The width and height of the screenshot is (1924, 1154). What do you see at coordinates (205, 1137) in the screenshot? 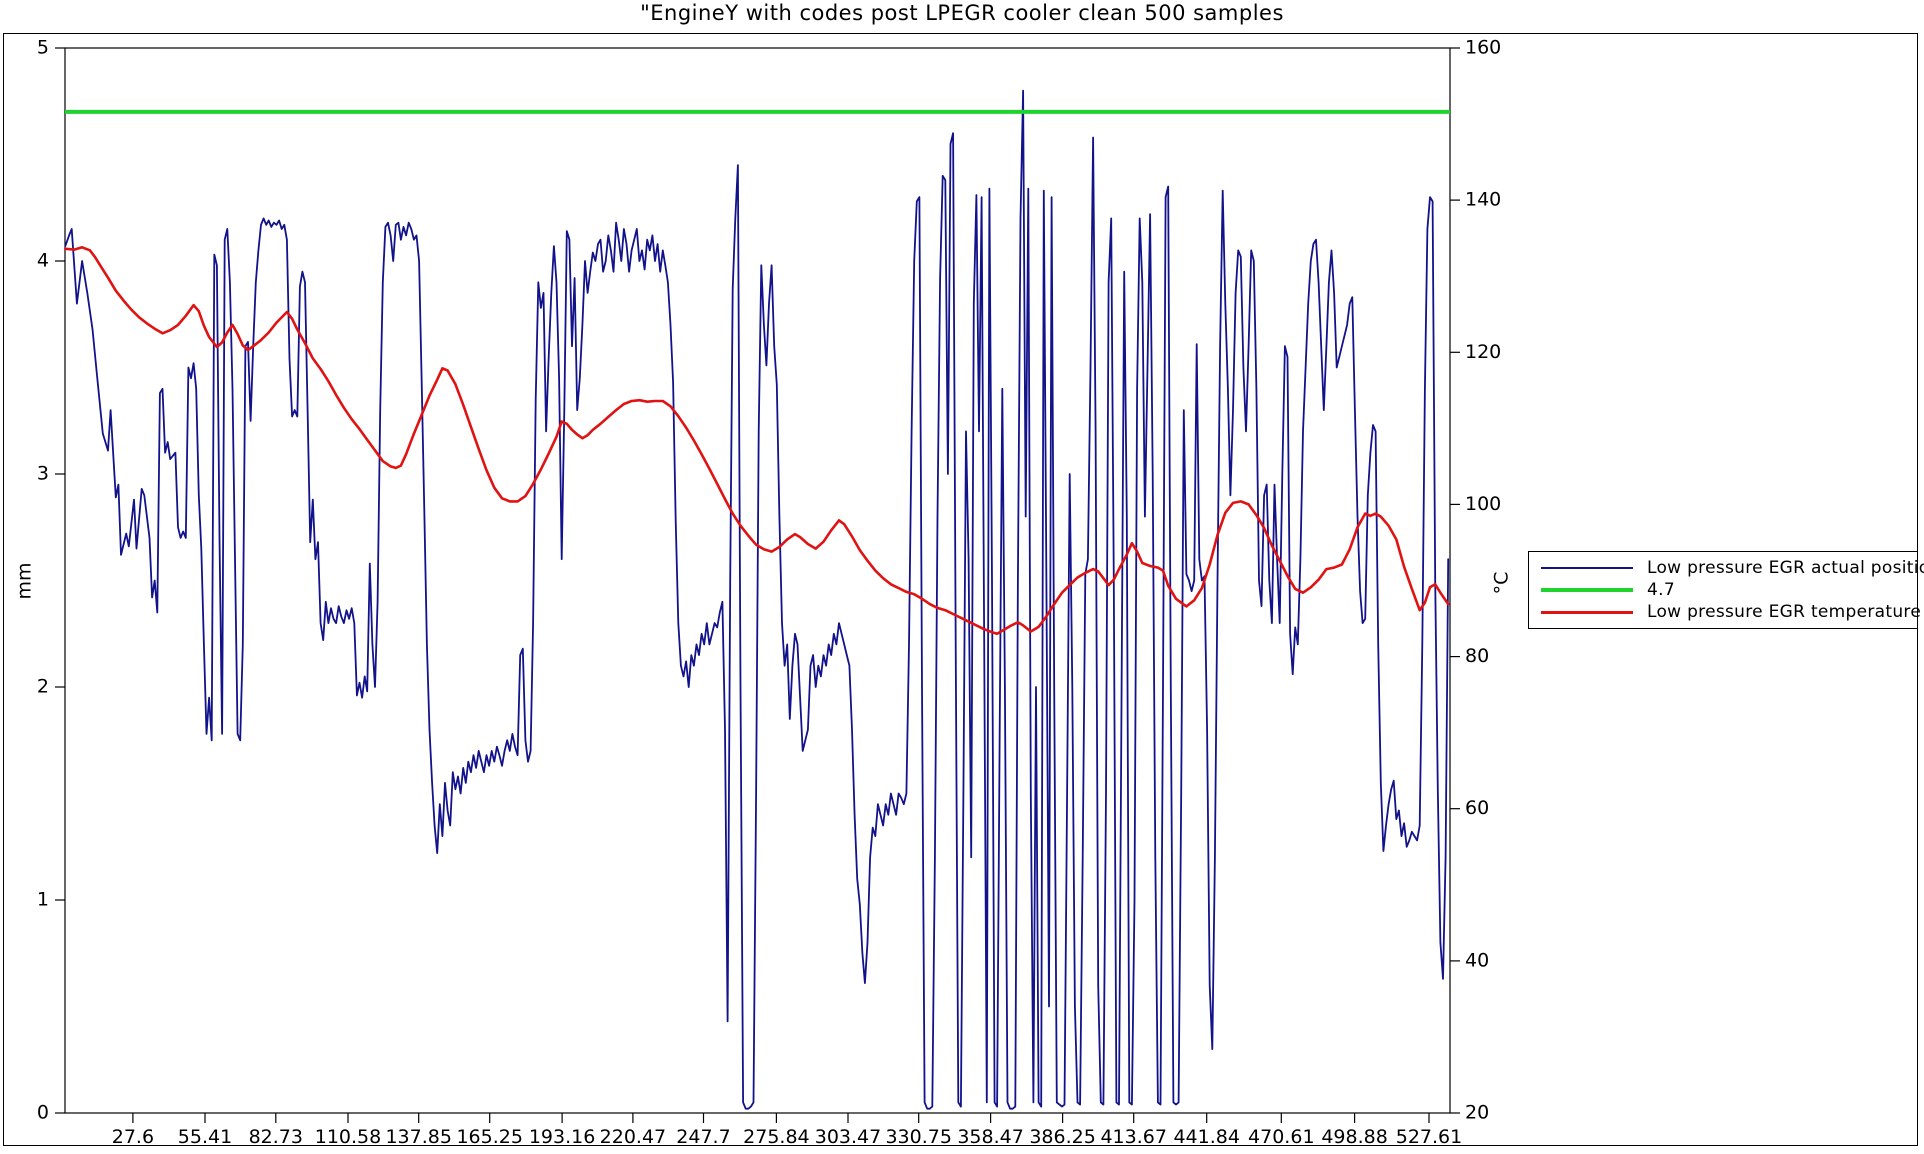
I see `svg-text: 55.41` at bounding box center [205, 1137].